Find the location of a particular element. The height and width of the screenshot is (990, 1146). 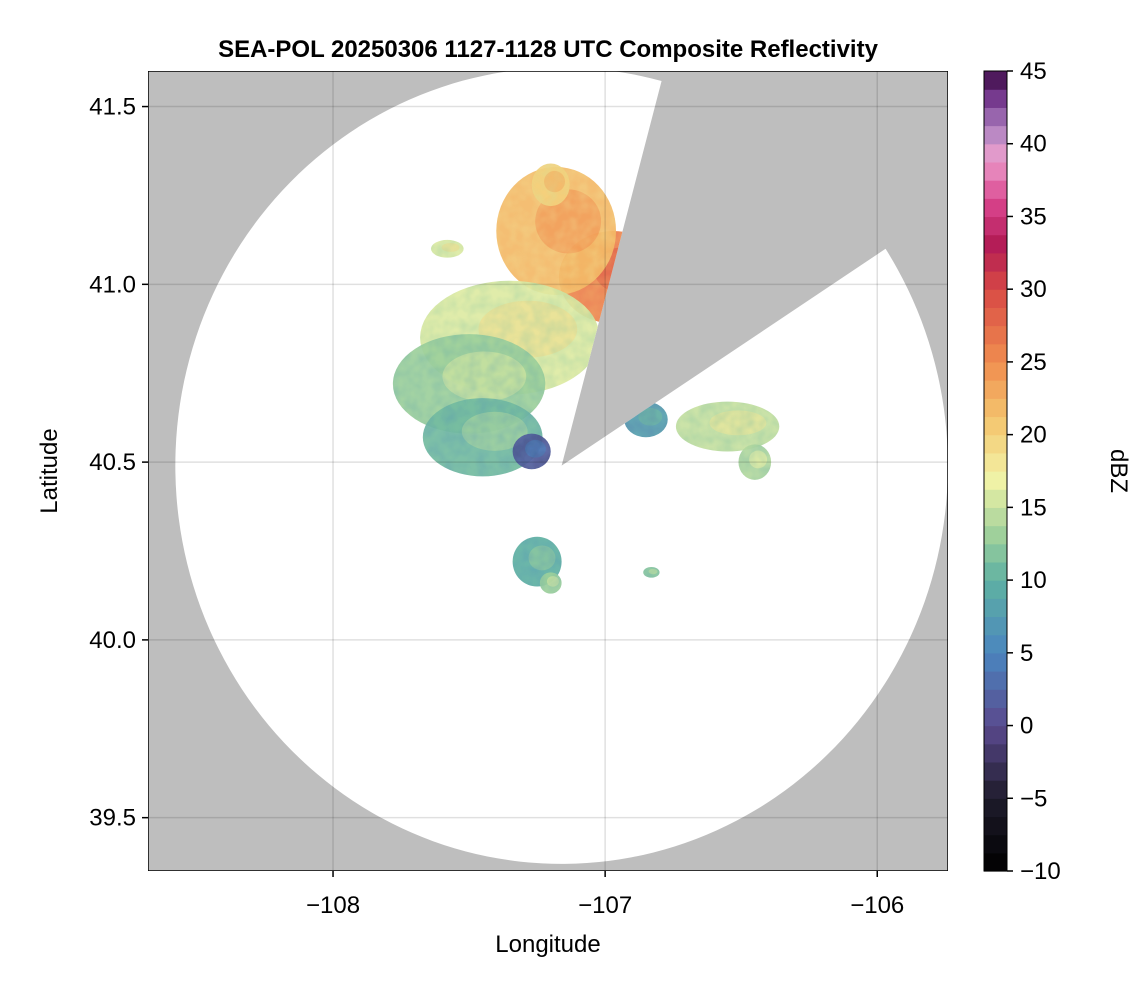

y-axis: 39.5 40.0 40.5 41.0 41.5 is located at coordinates (118, 463).